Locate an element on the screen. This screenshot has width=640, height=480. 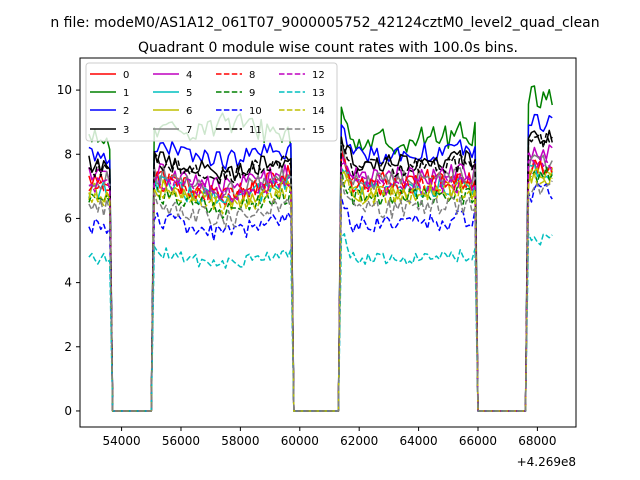
y-tick-label: 0 is located at coordinates (68, 411).